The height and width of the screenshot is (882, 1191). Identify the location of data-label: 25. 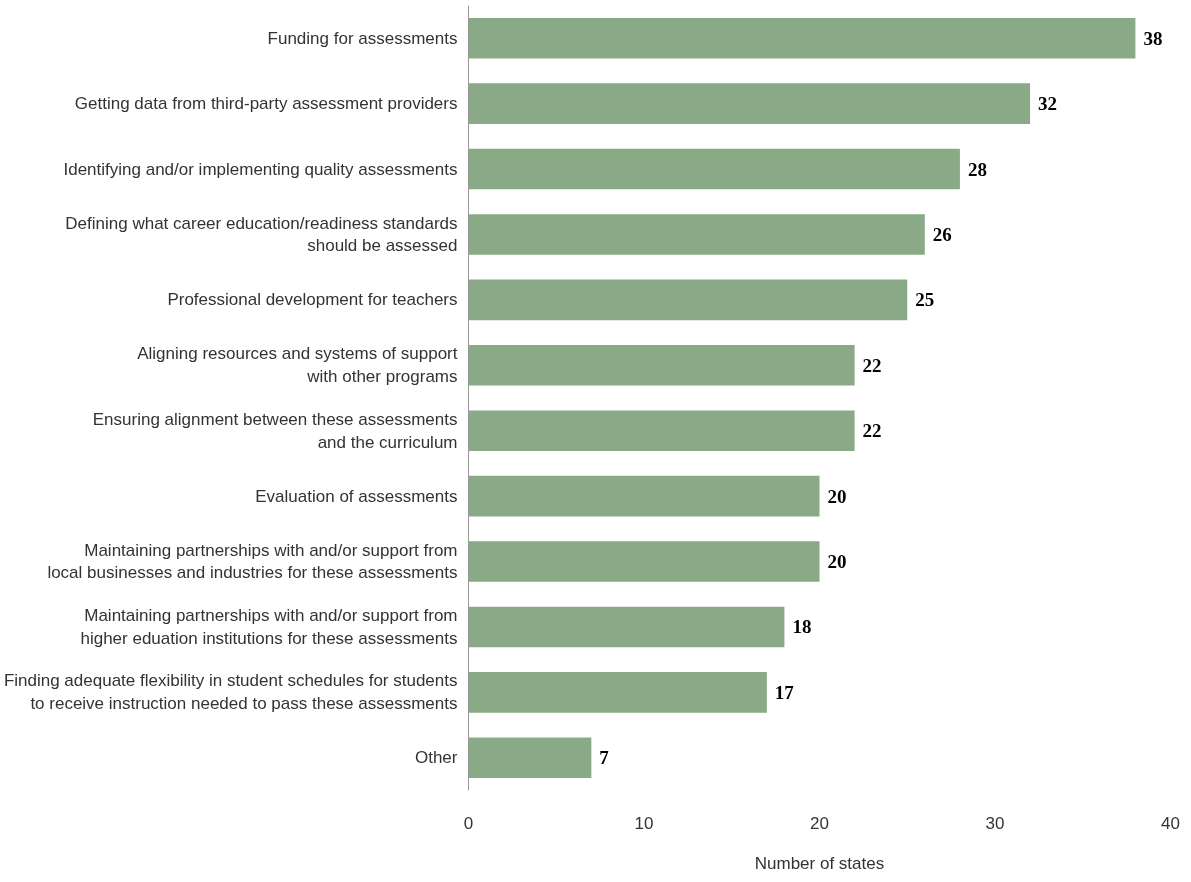
(925, 300).